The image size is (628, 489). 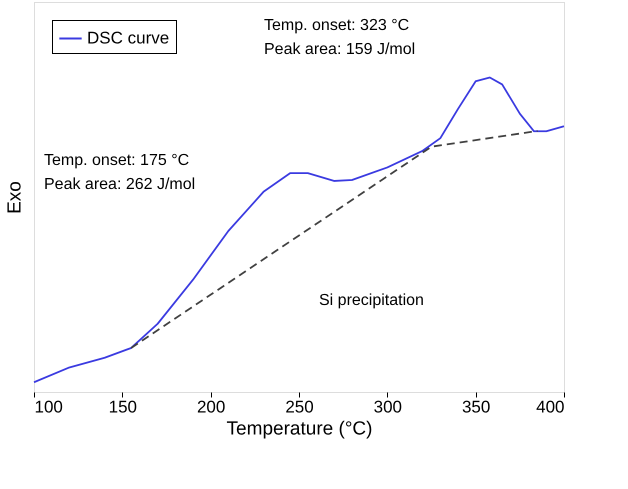 I want to click on x-tick-label: 400, so click(x=550, y=407).